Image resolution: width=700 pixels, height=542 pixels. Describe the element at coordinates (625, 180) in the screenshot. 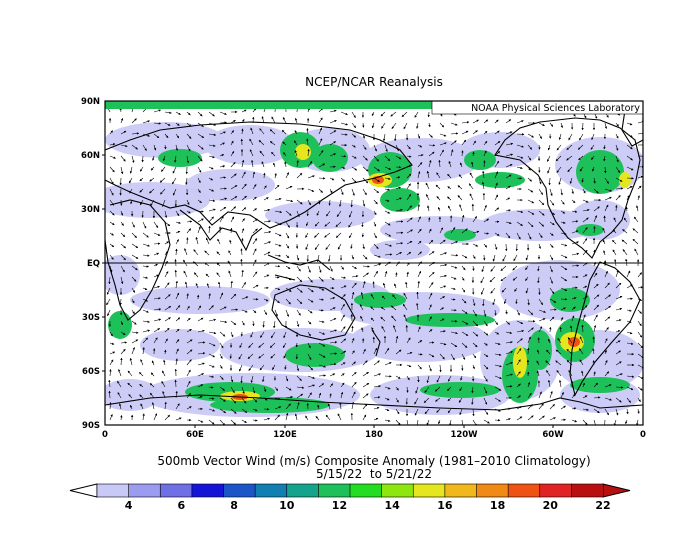

I see `anomaly-peak` at that location.